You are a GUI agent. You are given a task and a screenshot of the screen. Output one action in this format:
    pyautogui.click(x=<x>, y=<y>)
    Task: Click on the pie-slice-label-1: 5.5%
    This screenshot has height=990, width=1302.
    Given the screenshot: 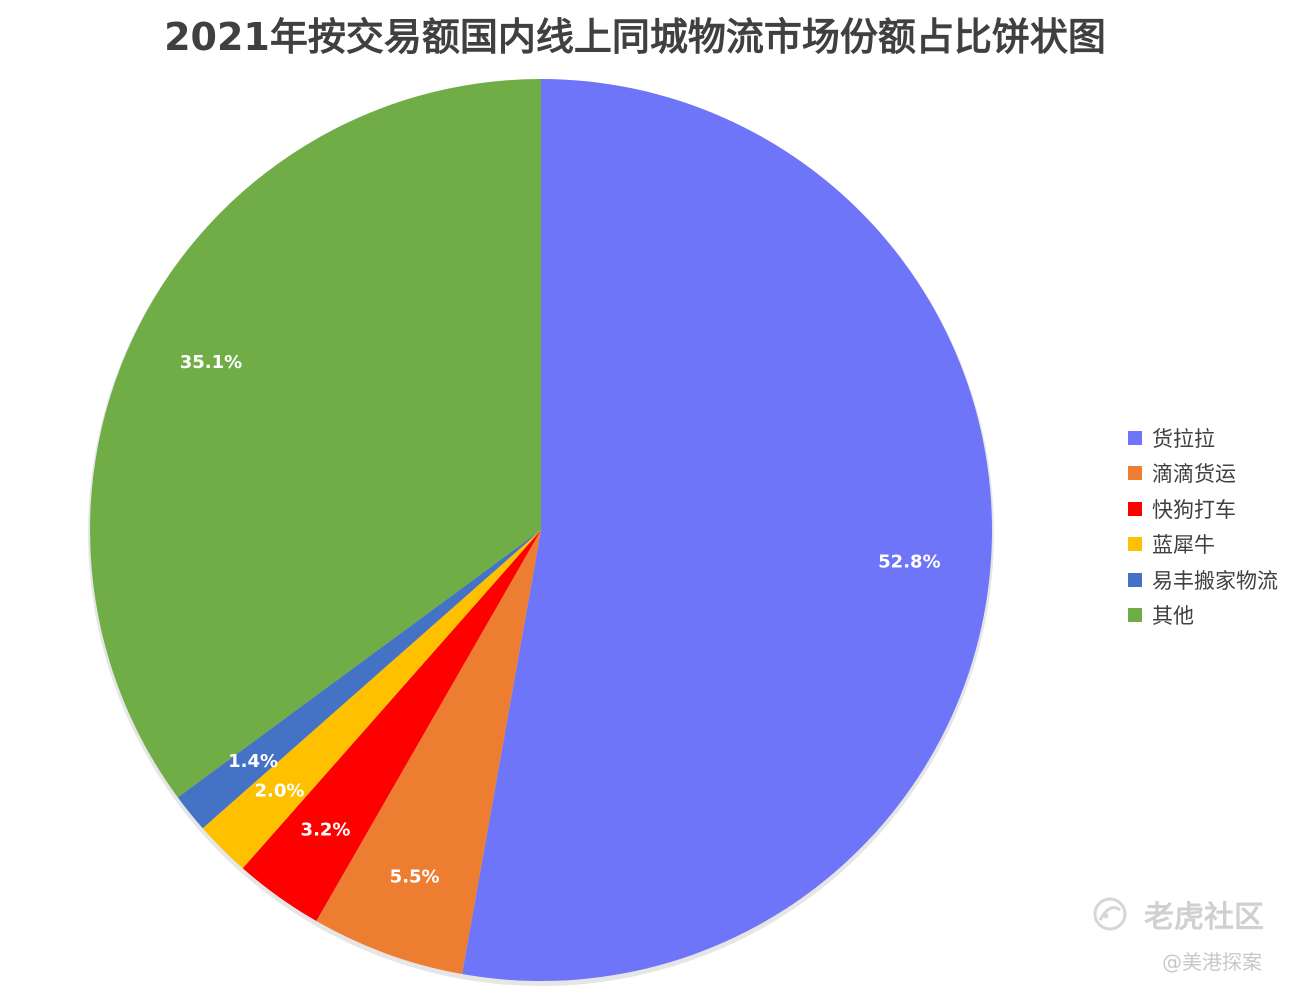 What is the action you would take?
    pyautogui.click(x=415, y=877)
    